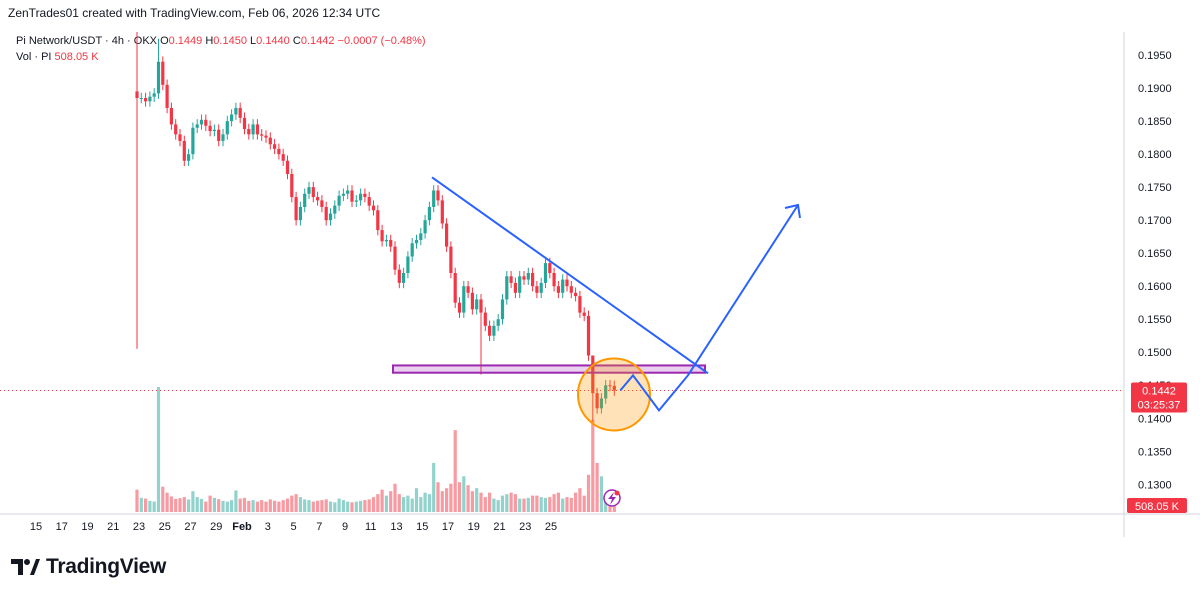 This screenshot has width=1200, height=595. Describe the element at coordinates (1155, 56) in the screenshot. I see `price-tick-label: 0.1950` at that location.